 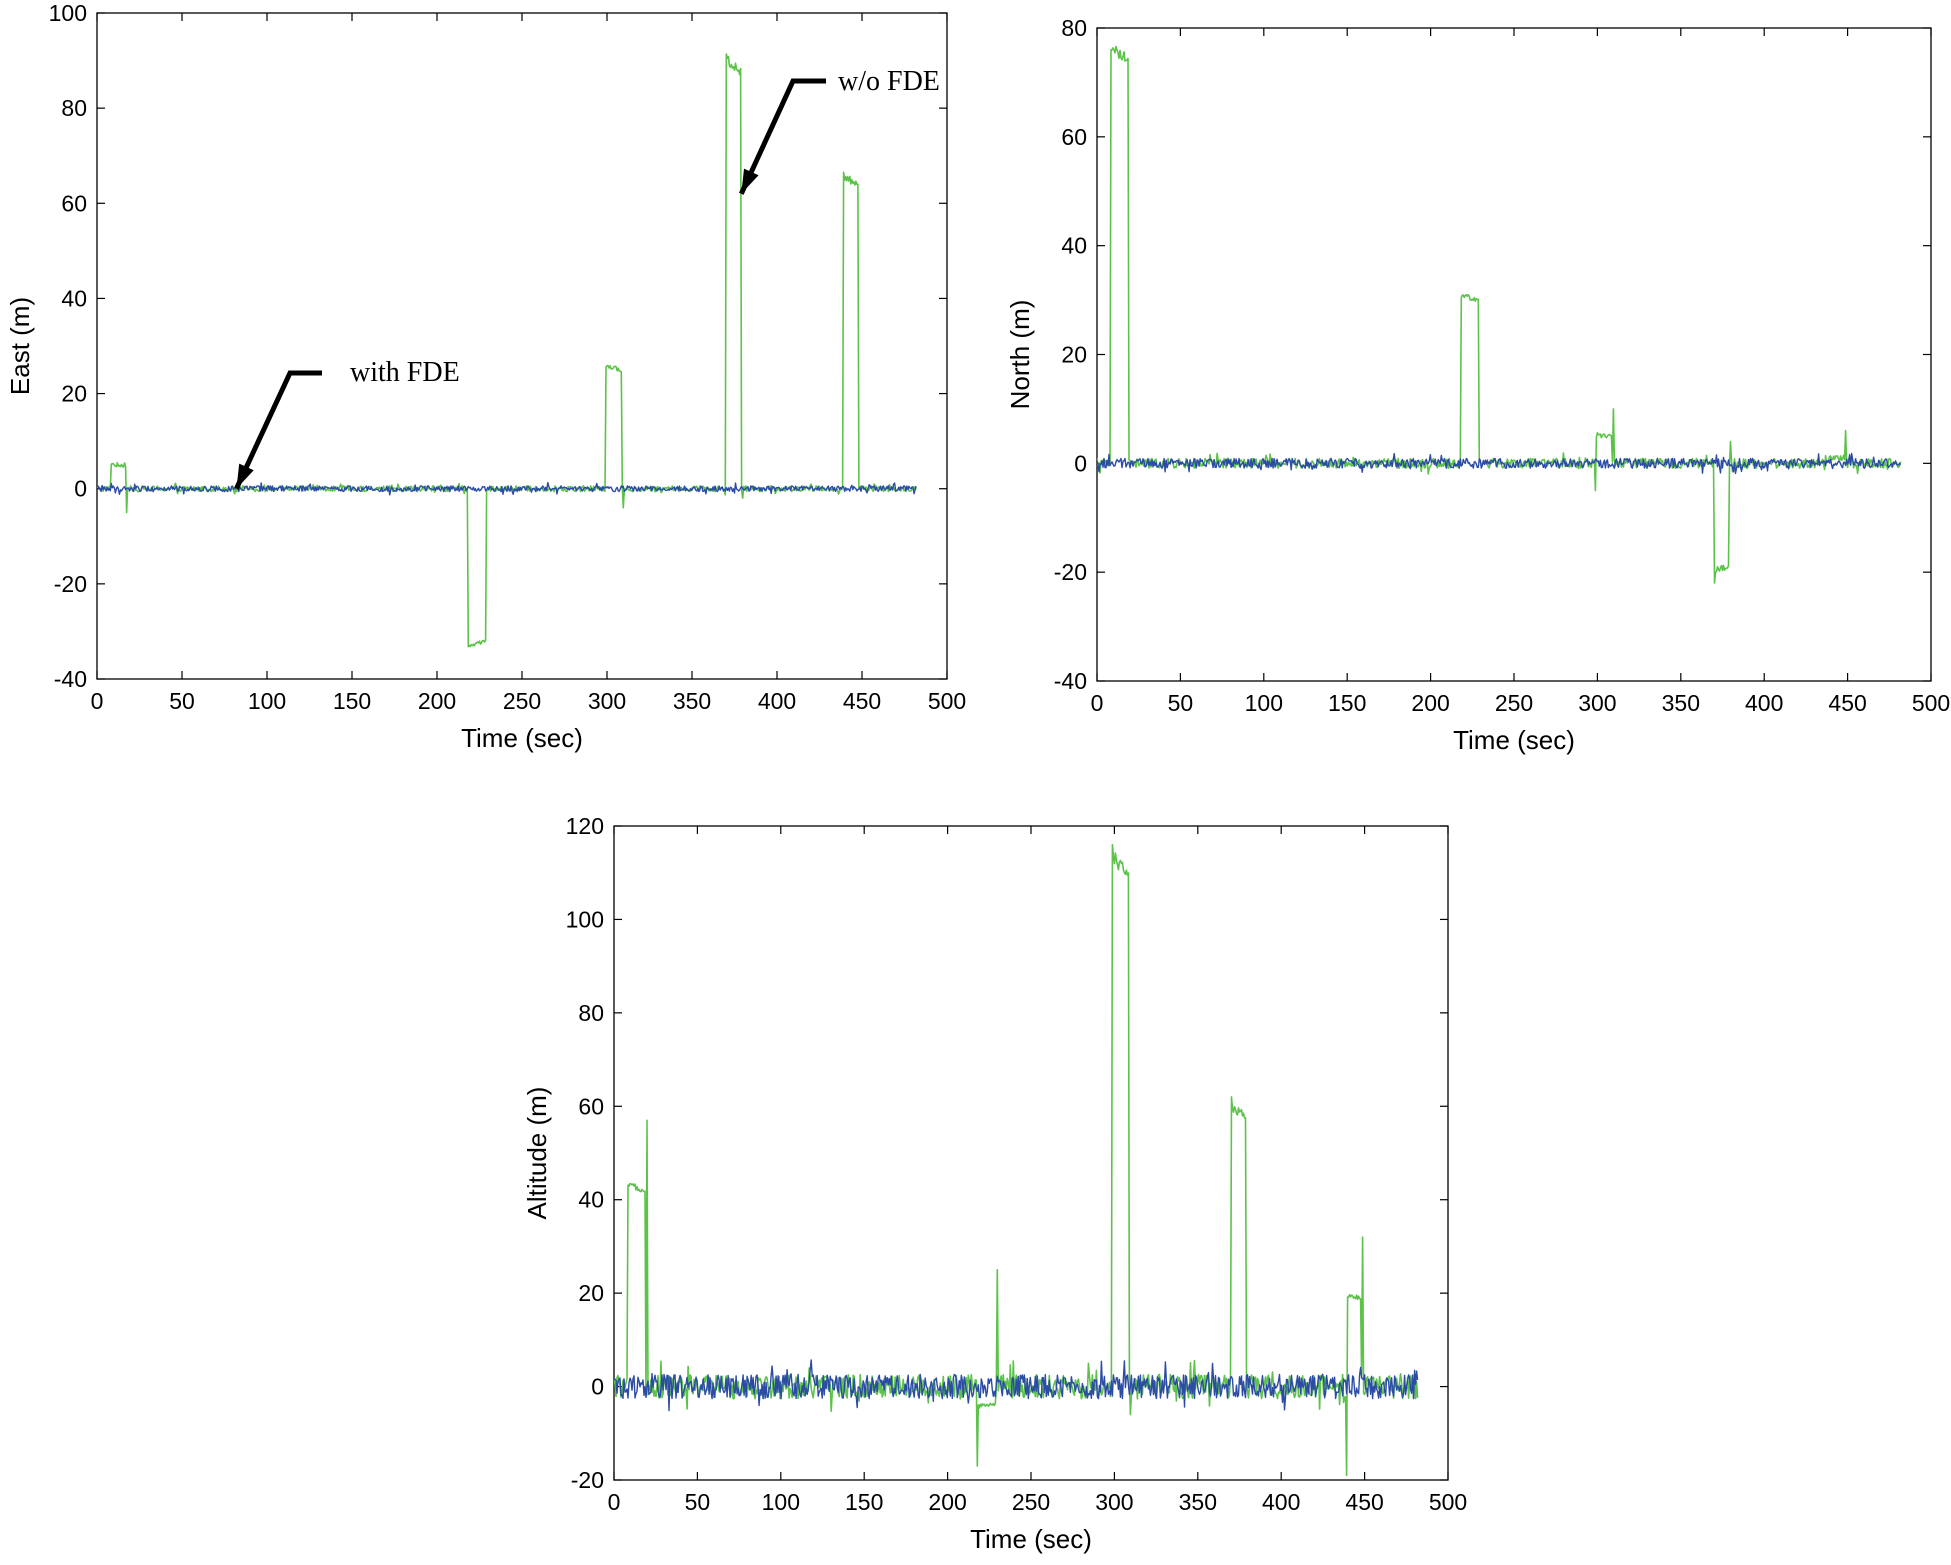 I want to click on east-y-tick-label: 40, so click(x=74, y=298).